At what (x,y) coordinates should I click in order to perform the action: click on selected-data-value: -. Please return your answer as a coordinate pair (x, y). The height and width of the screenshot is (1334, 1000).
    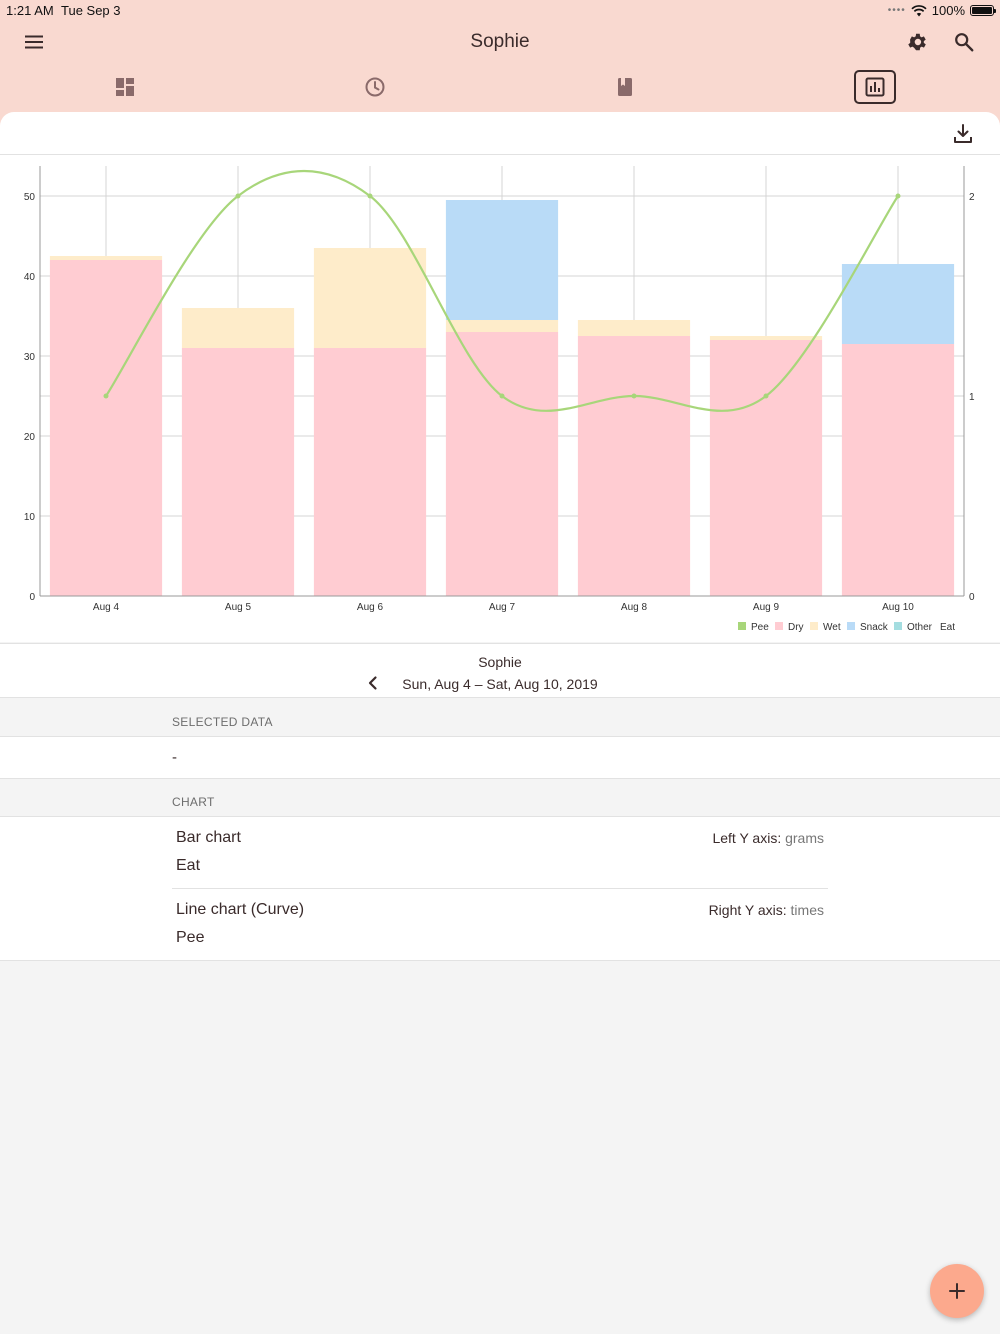
    Looking at the image, I should click on (174, 757).